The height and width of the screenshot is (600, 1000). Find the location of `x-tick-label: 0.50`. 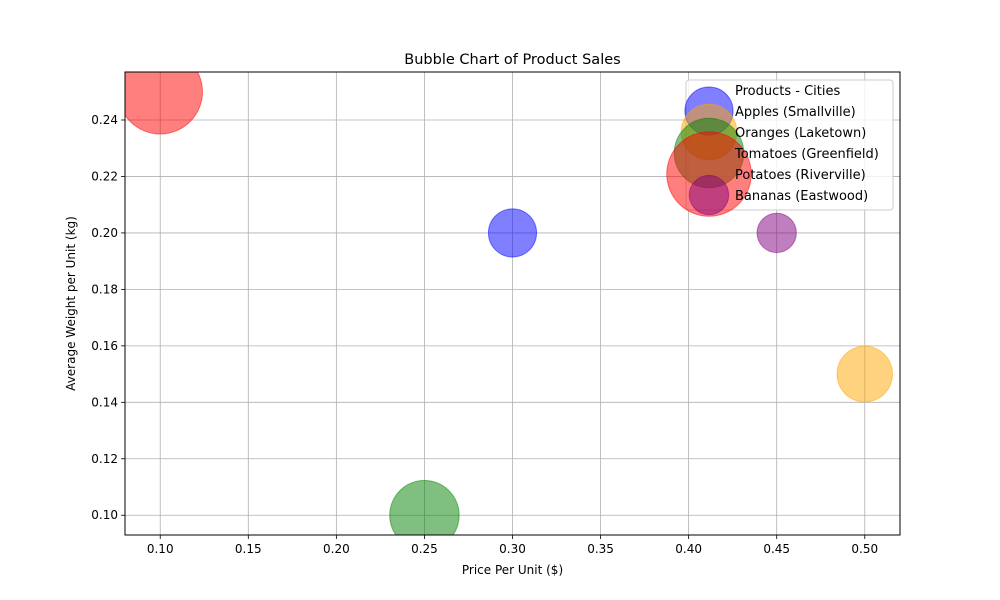

x-tick-label: 0.50 is located at coordinates (864, 549).